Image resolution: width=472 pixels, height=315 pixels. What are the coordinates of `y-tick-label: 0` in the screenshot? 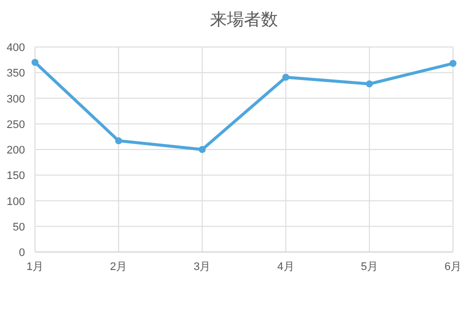 It's located at (21, 253).